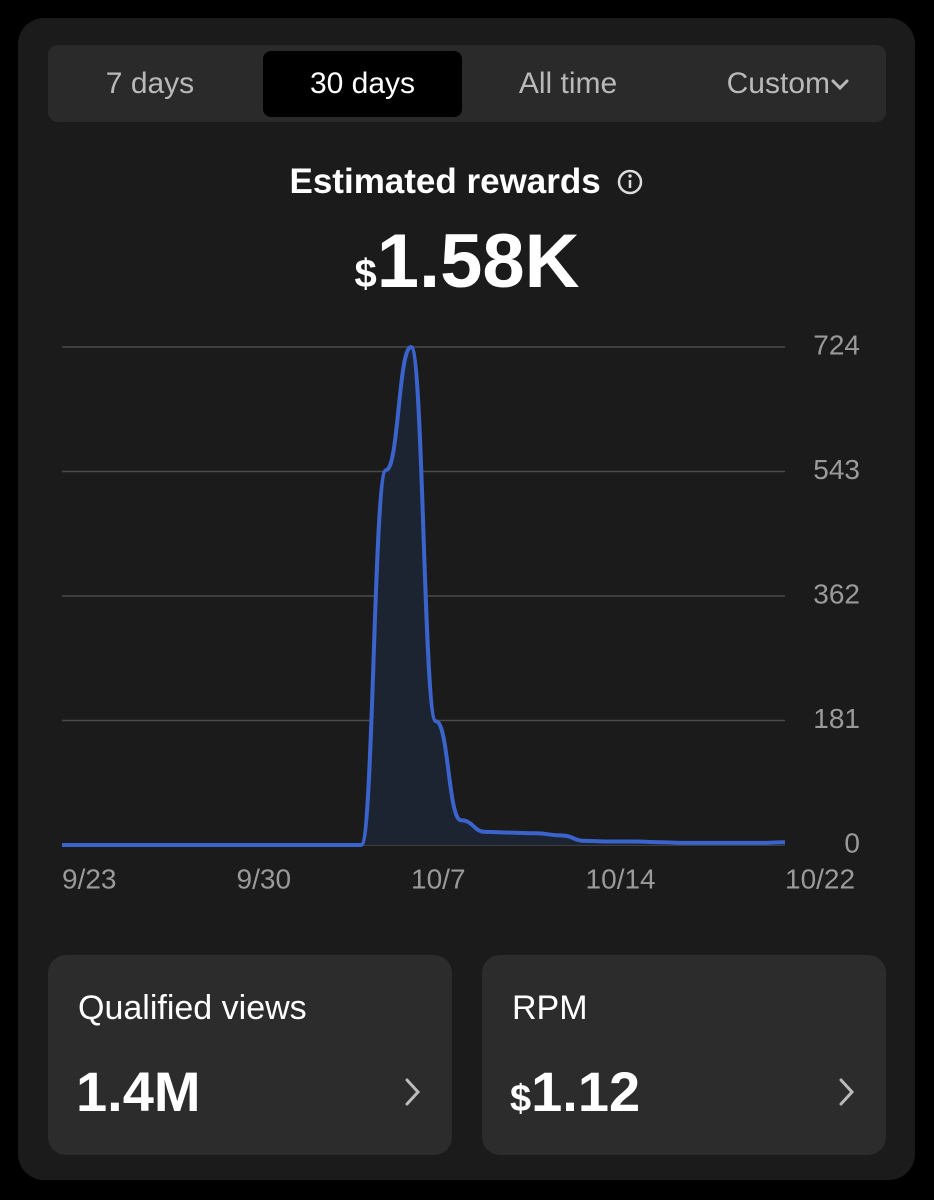  I want to click on info-icon, so click(630, 182).